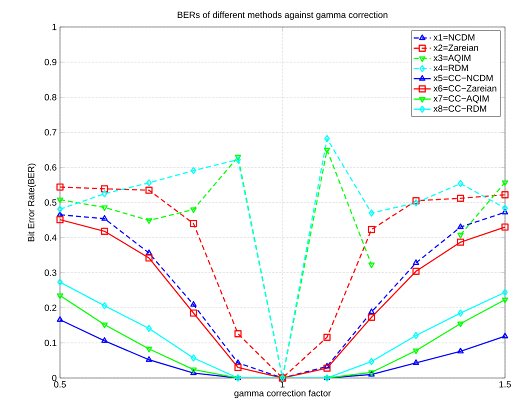  Describe the element at coordinates (50, 343) in the screenshot. I see `y-tick-label: 0.1` at that location.